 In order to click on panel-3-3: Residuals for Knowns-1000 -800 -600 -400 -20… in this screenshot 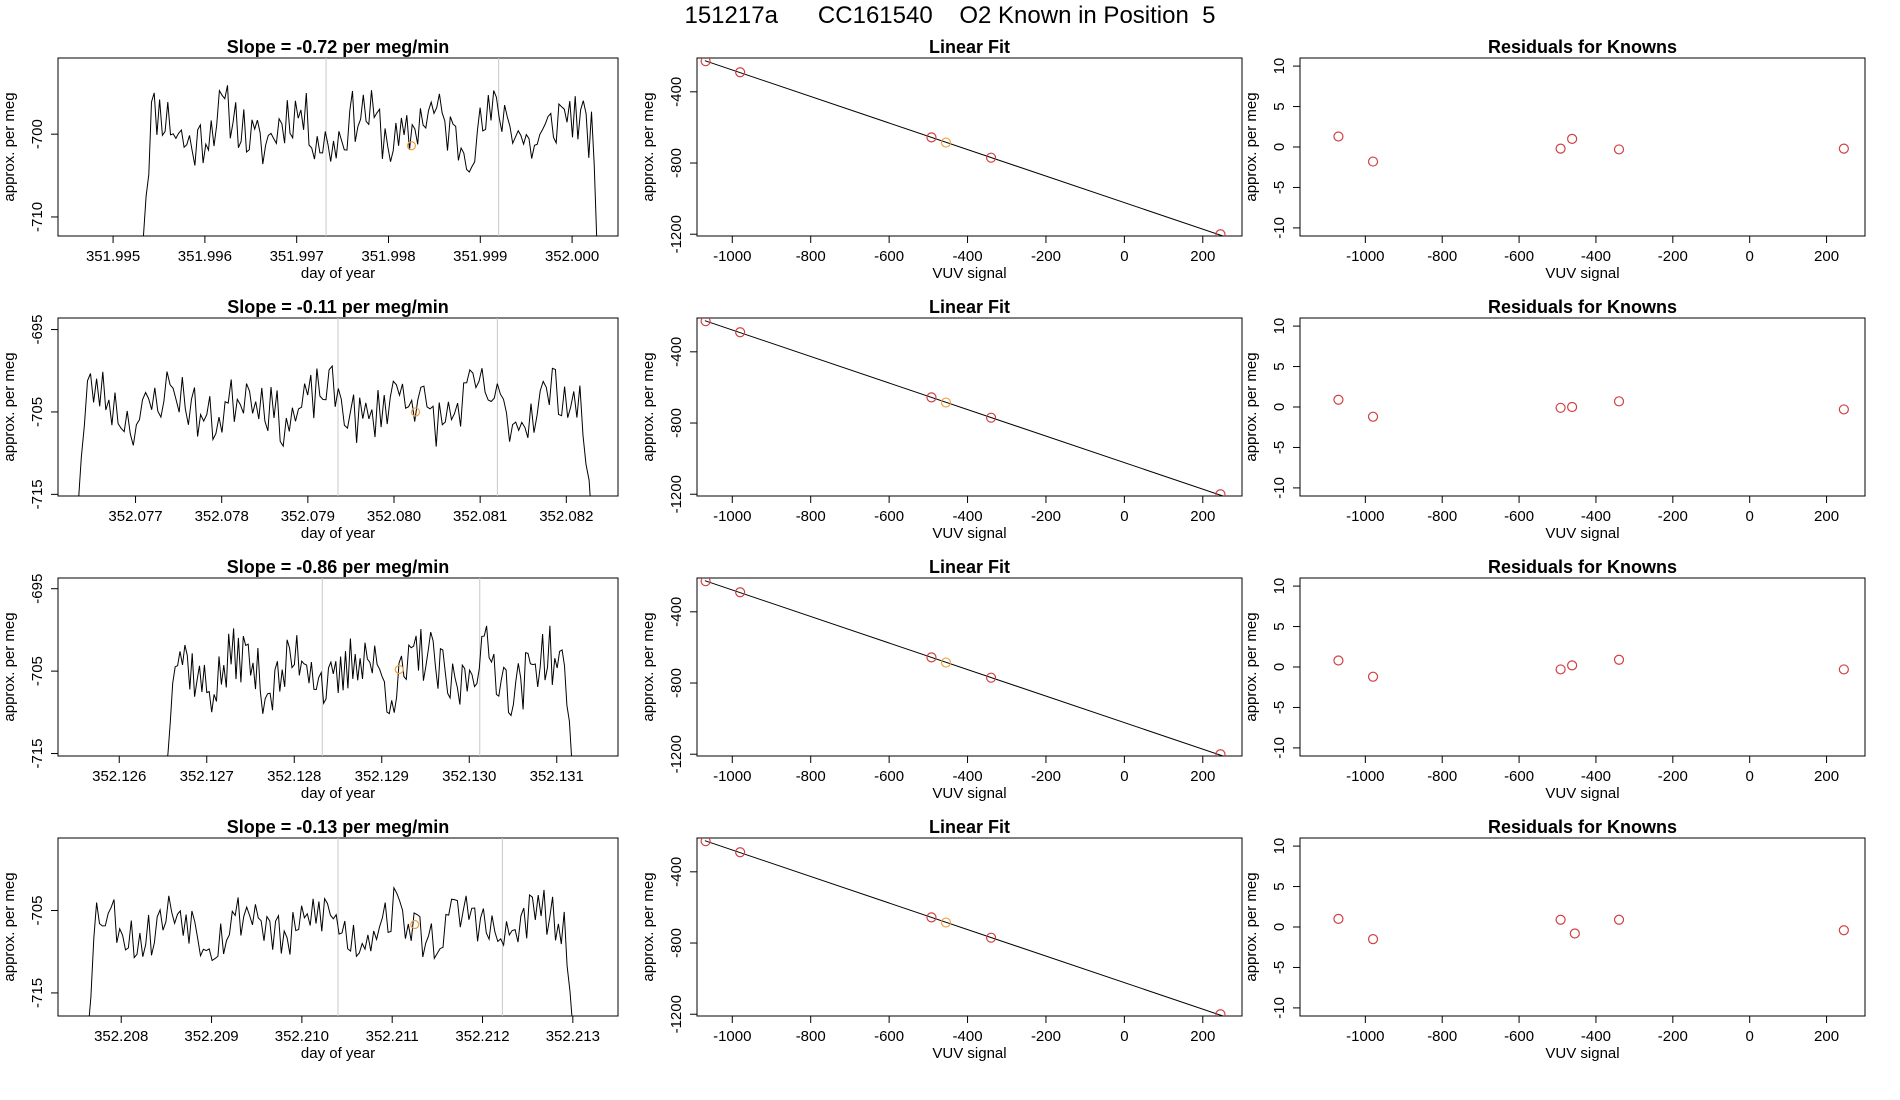, I will do `click(1554, 679)`.